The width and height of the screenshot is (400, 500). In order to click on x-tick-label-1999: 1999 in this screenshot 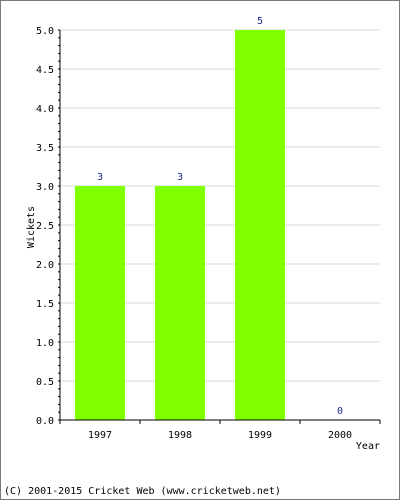, I will do `click(260, 435)`.